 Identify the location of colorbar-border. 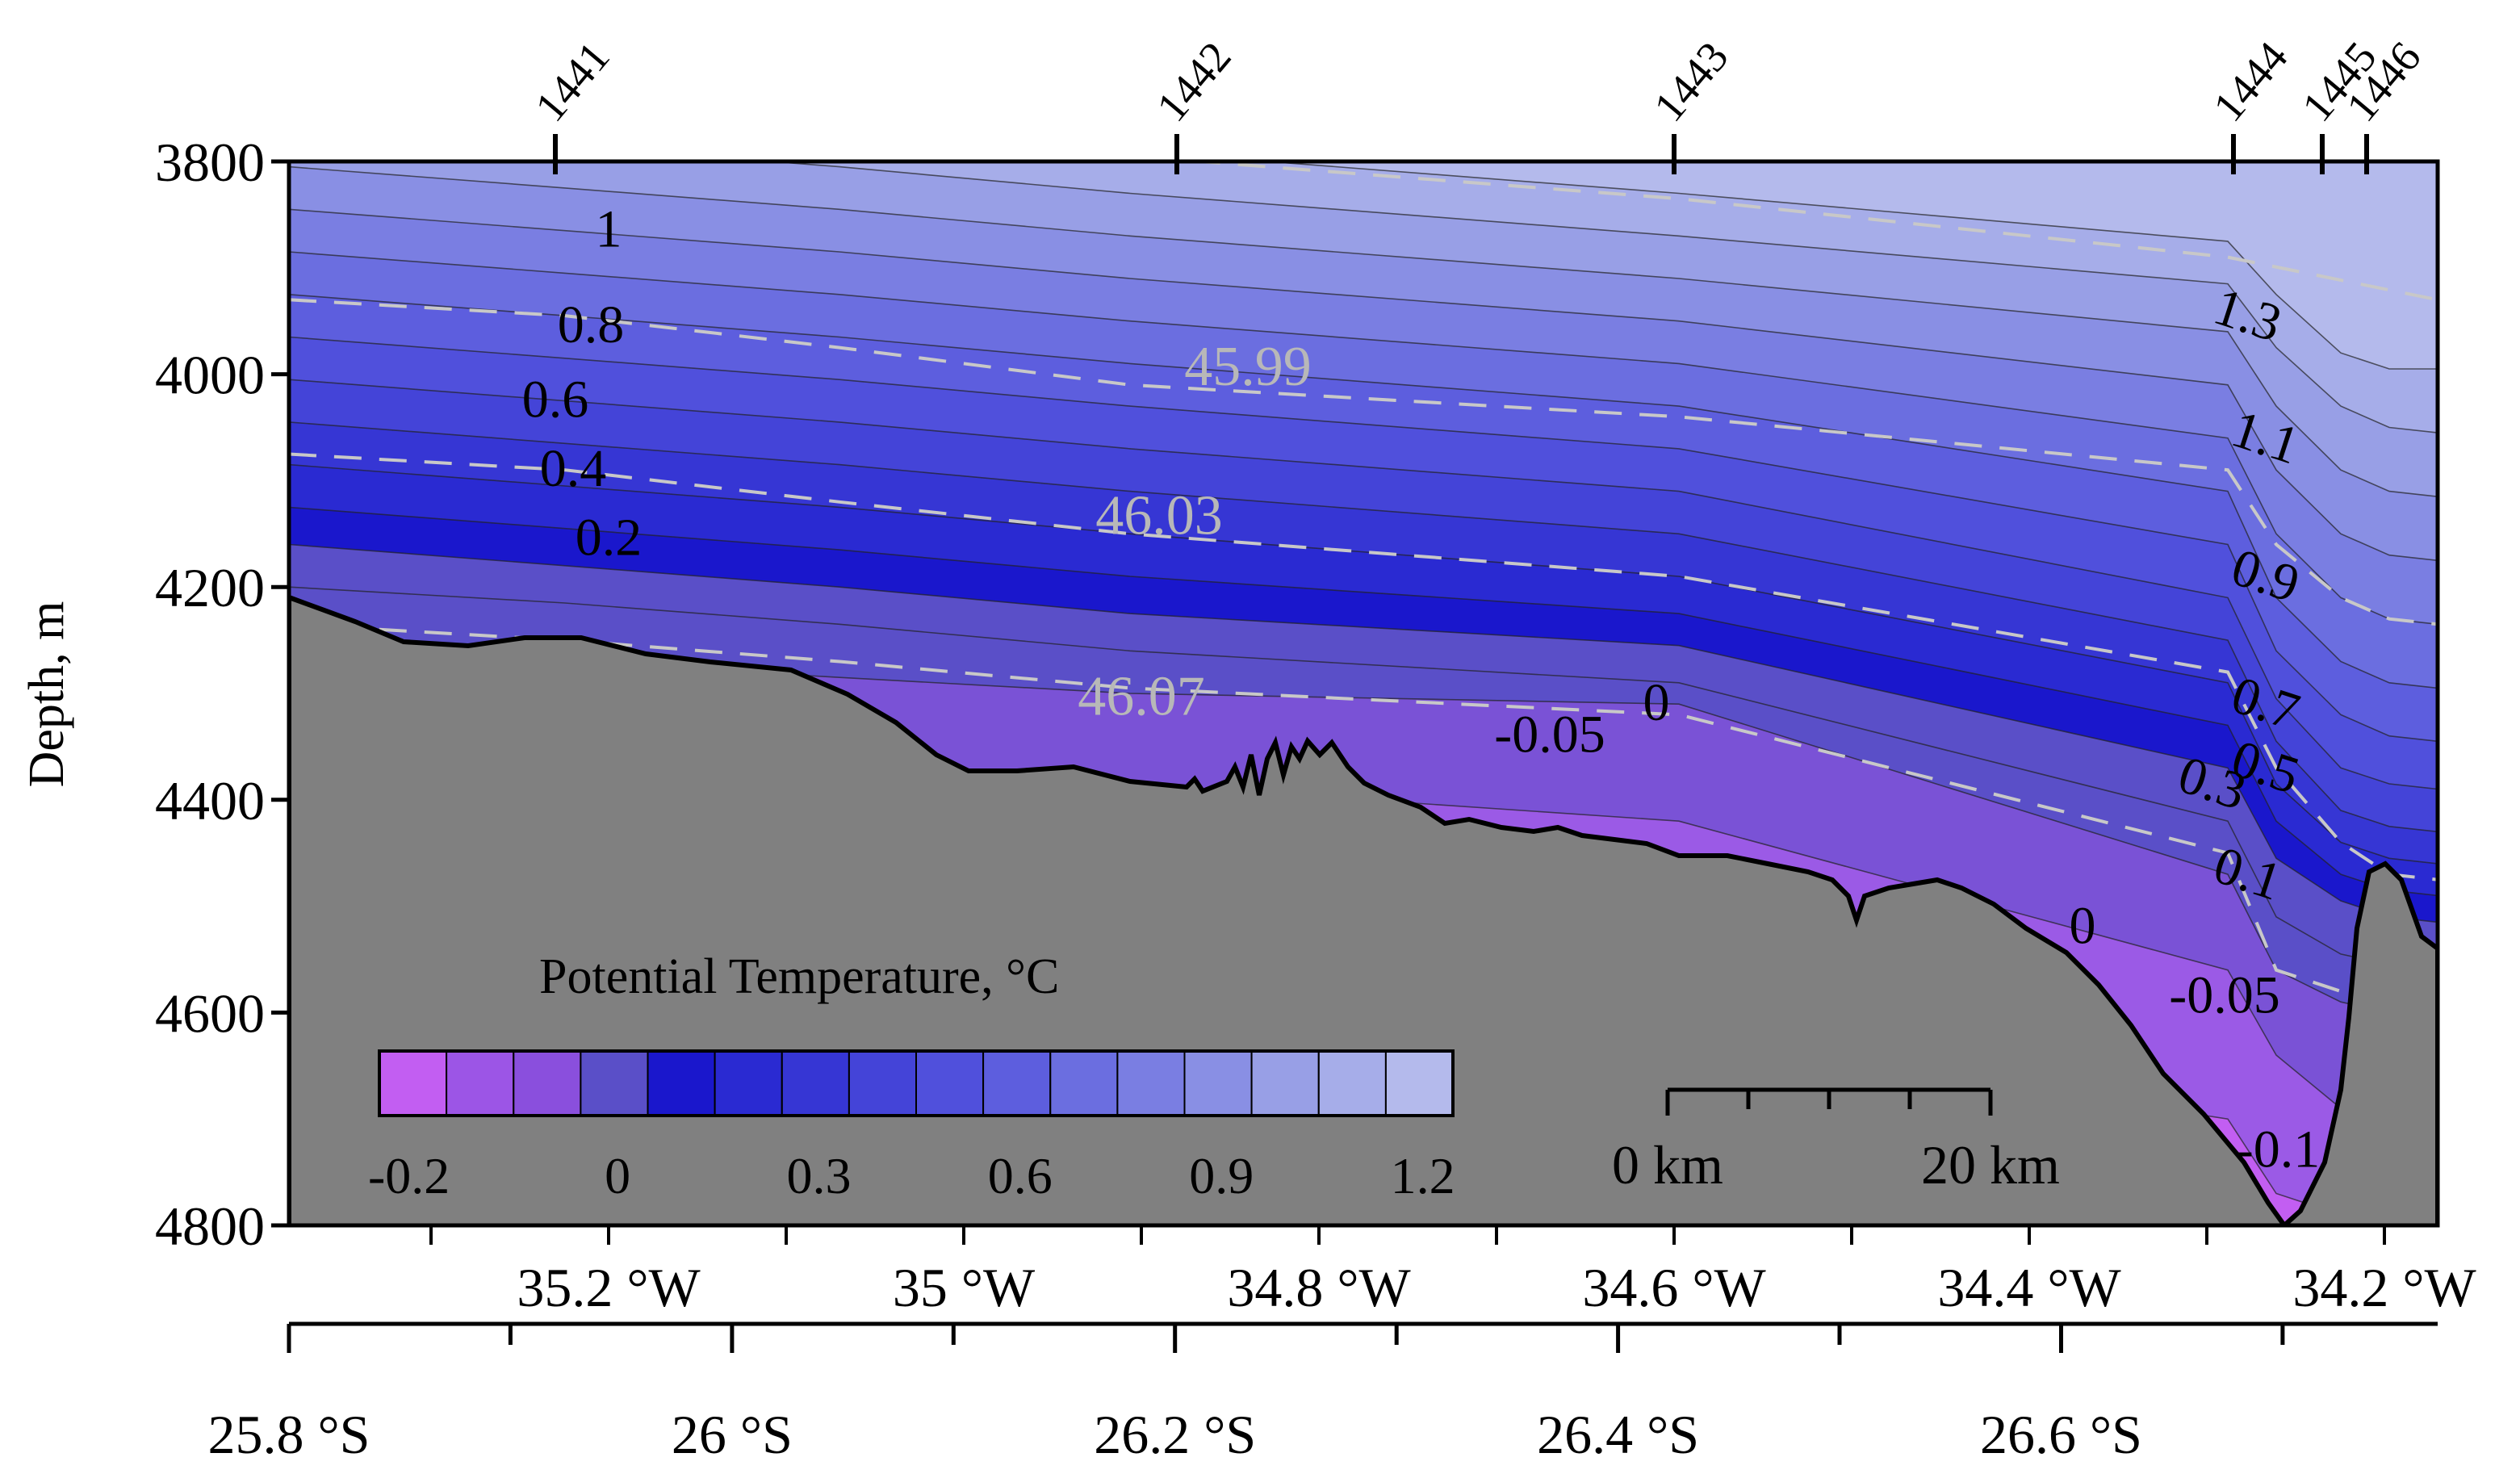
(916, 1083).